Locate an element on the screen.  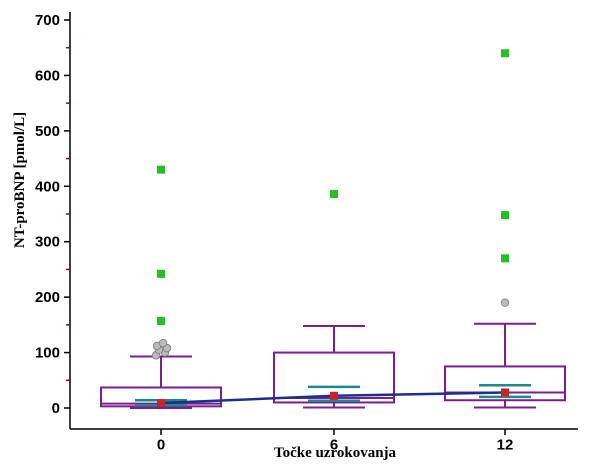
x-tick-label: 12 is located at coordinates (505, 444).